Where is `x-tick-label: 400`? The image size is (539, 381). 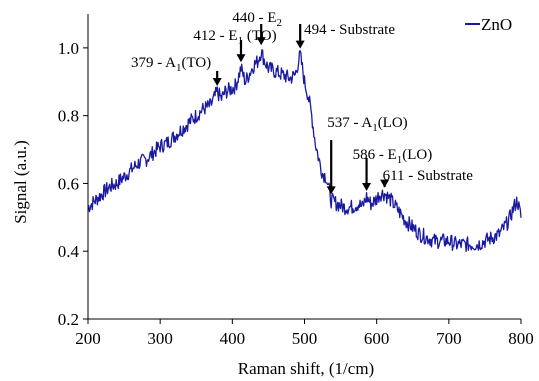 x-tick-label: 400 is located at coordinates (233, 338).